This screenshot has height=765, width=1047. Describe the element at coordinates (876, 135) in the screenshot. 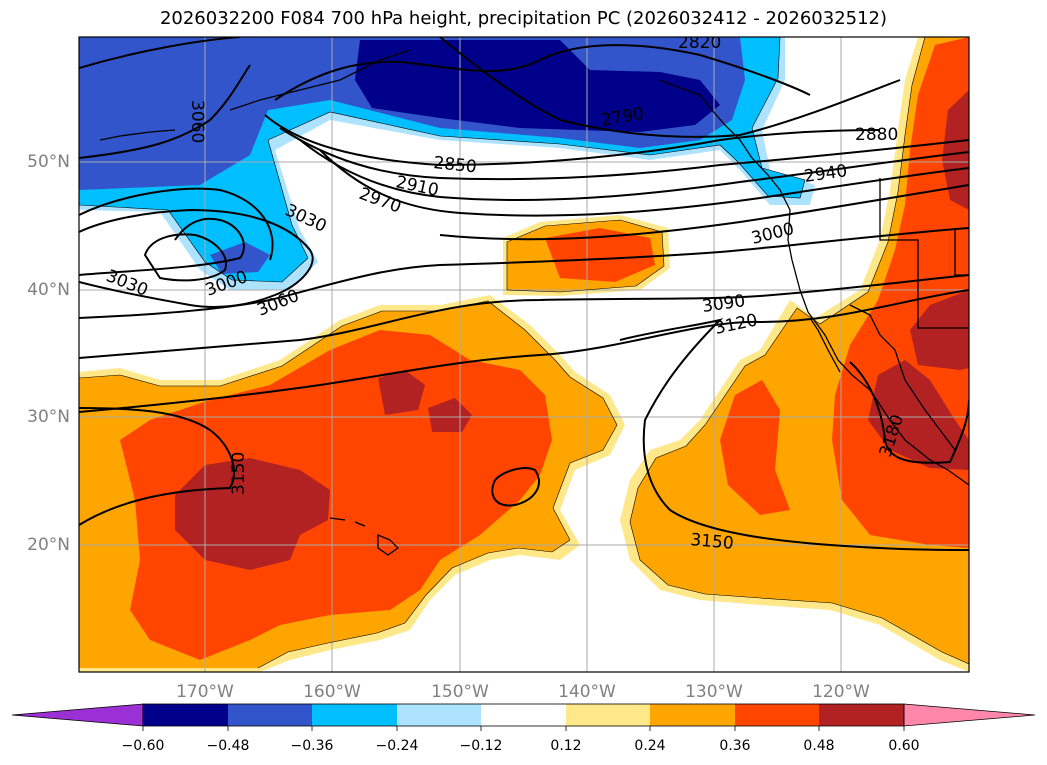

I see `contour-label: 2880` at that location.